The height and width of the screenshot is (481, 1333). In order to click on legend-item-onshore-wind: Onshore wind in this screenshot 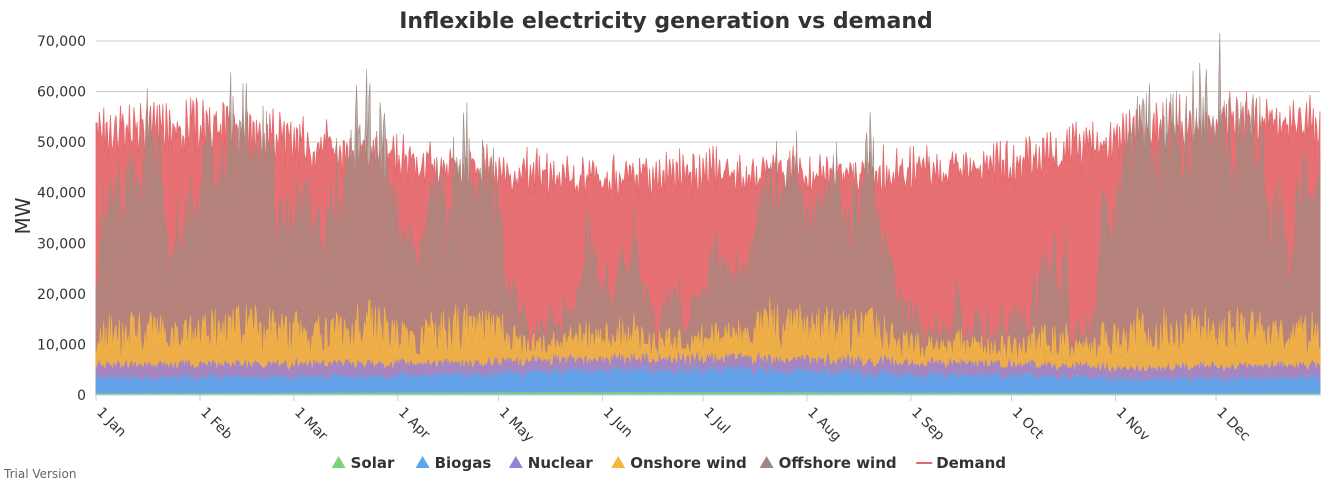, I will do `click(679, 463)`.